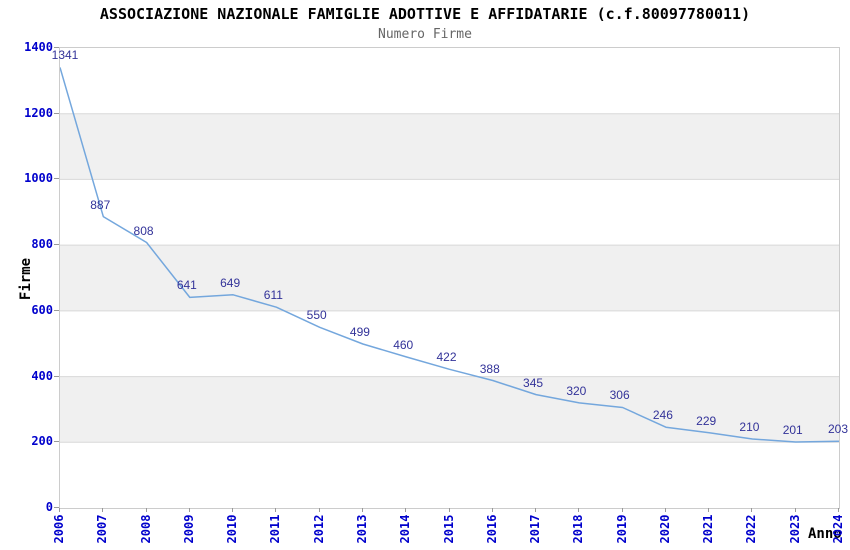  I want to click on x-tick-label: 2015, so click(448, 529).